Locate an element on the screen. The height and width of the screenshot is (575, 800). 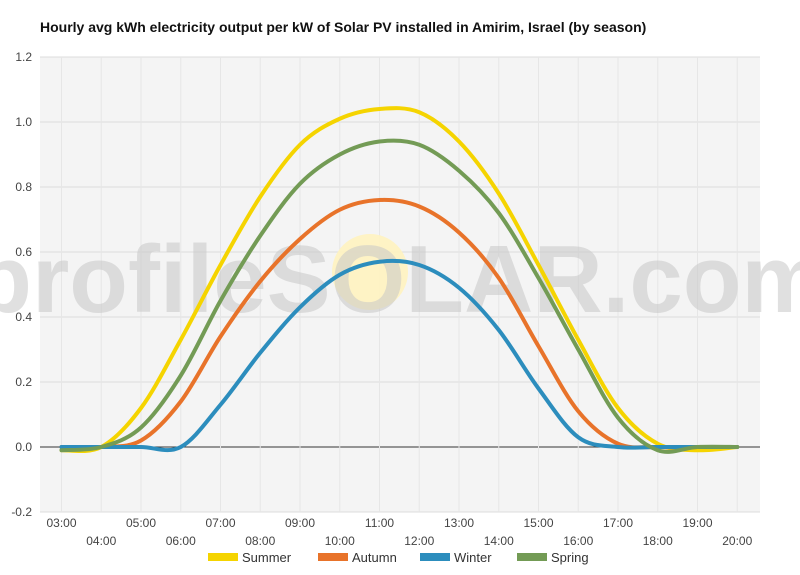
x-tick-label: 15:00 is located at coordinates (538, 523).